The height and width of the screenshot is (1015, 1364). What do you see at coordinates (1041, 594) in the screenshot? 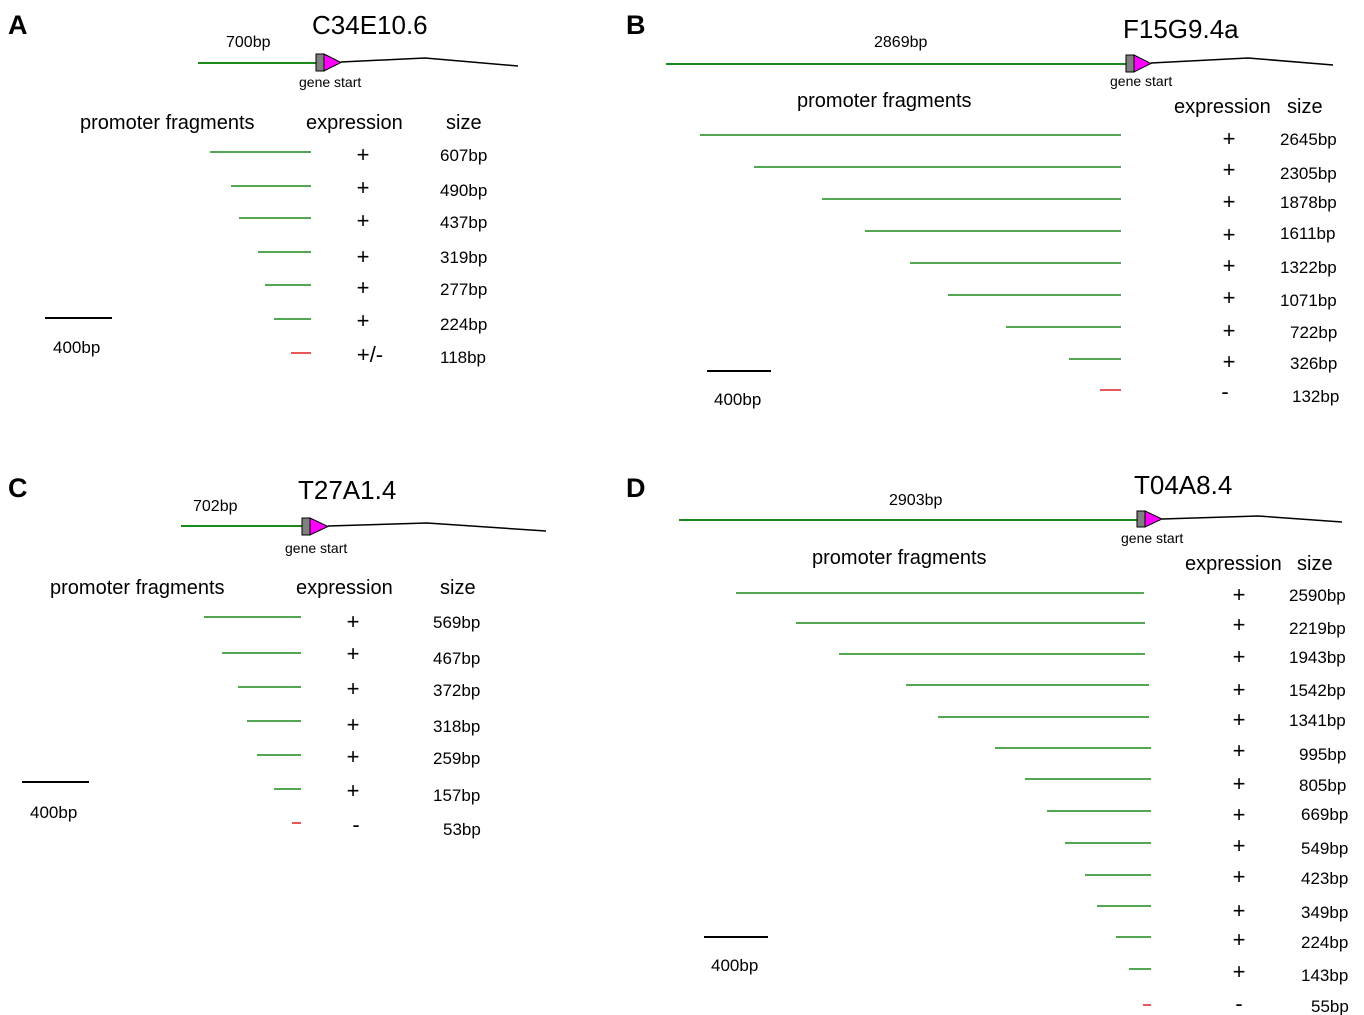
I see `fragment-row: + 2590bp` at bounding box center [1041, 594].